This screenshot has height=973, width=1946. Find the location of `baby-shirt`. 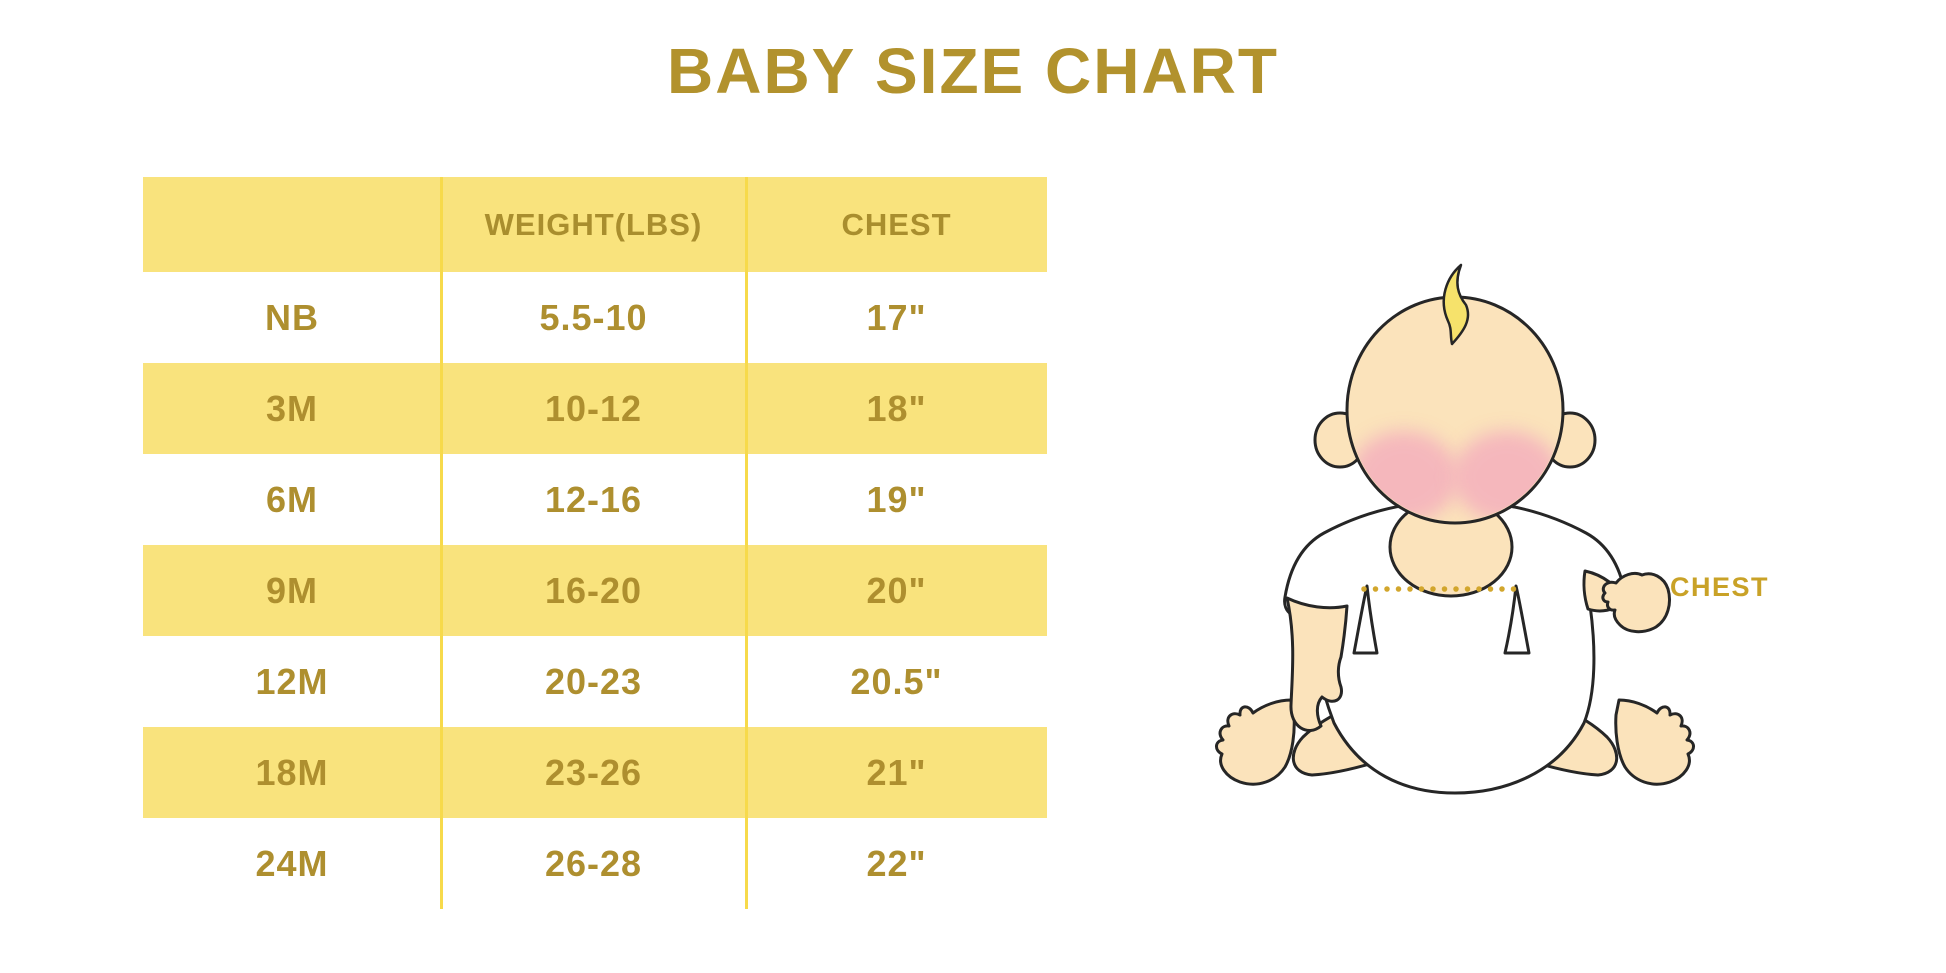

baby-shirt is located at coordinates (1455, 647).